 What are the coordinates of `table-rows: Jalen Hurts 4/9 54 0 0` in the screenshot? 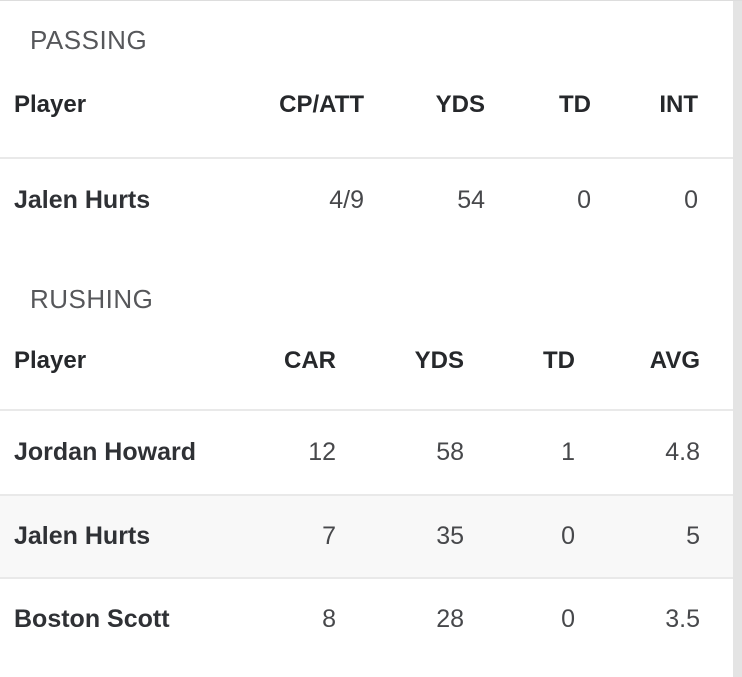 It's located at (366, 200).